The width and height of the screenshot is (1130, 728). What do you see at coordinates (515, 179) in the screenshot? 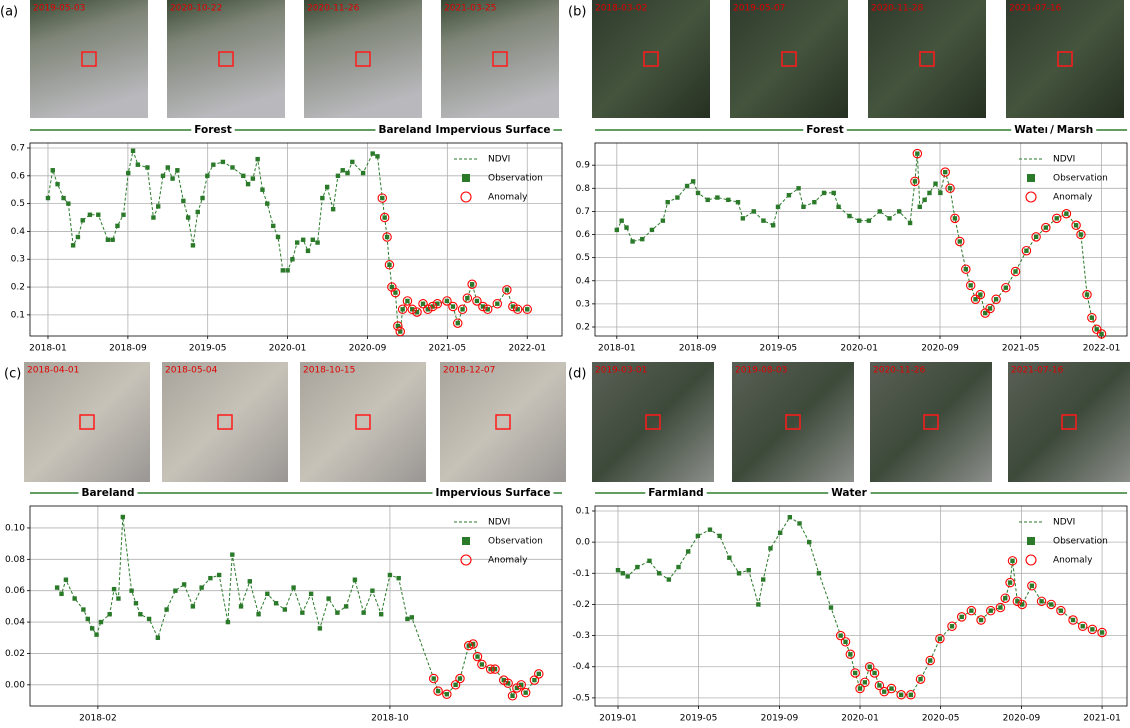
I see `legend-label: Observation` at bounding box center [515, 179].